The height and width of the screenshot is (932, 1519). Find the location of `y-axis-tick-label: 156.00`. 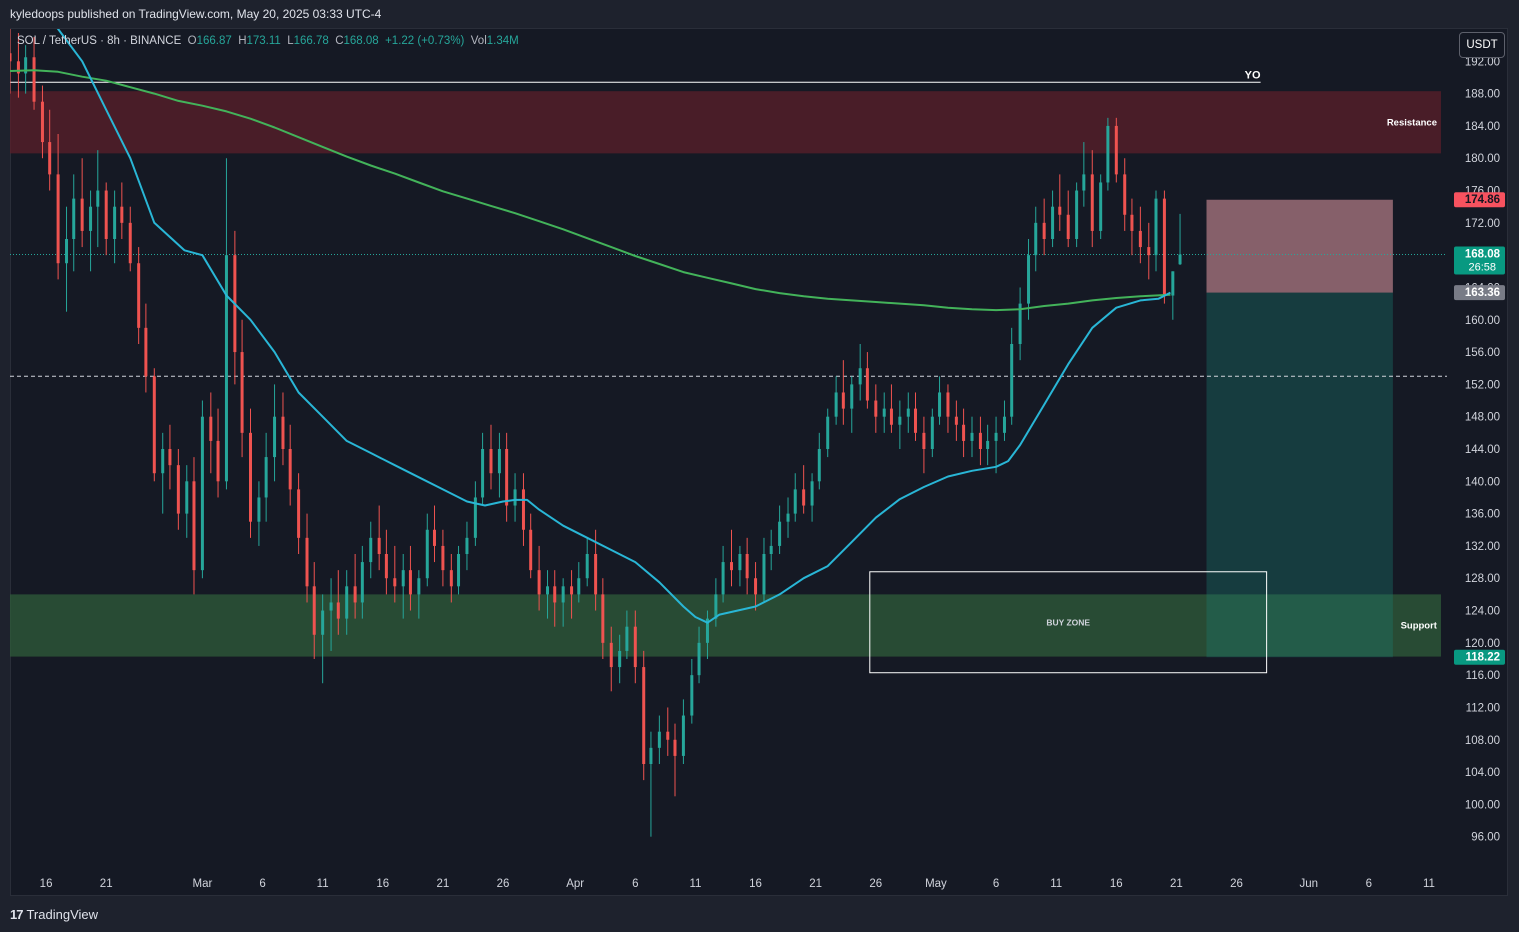

y-axis-tick-label: 156.00 is located at coordinates (1482, 353).